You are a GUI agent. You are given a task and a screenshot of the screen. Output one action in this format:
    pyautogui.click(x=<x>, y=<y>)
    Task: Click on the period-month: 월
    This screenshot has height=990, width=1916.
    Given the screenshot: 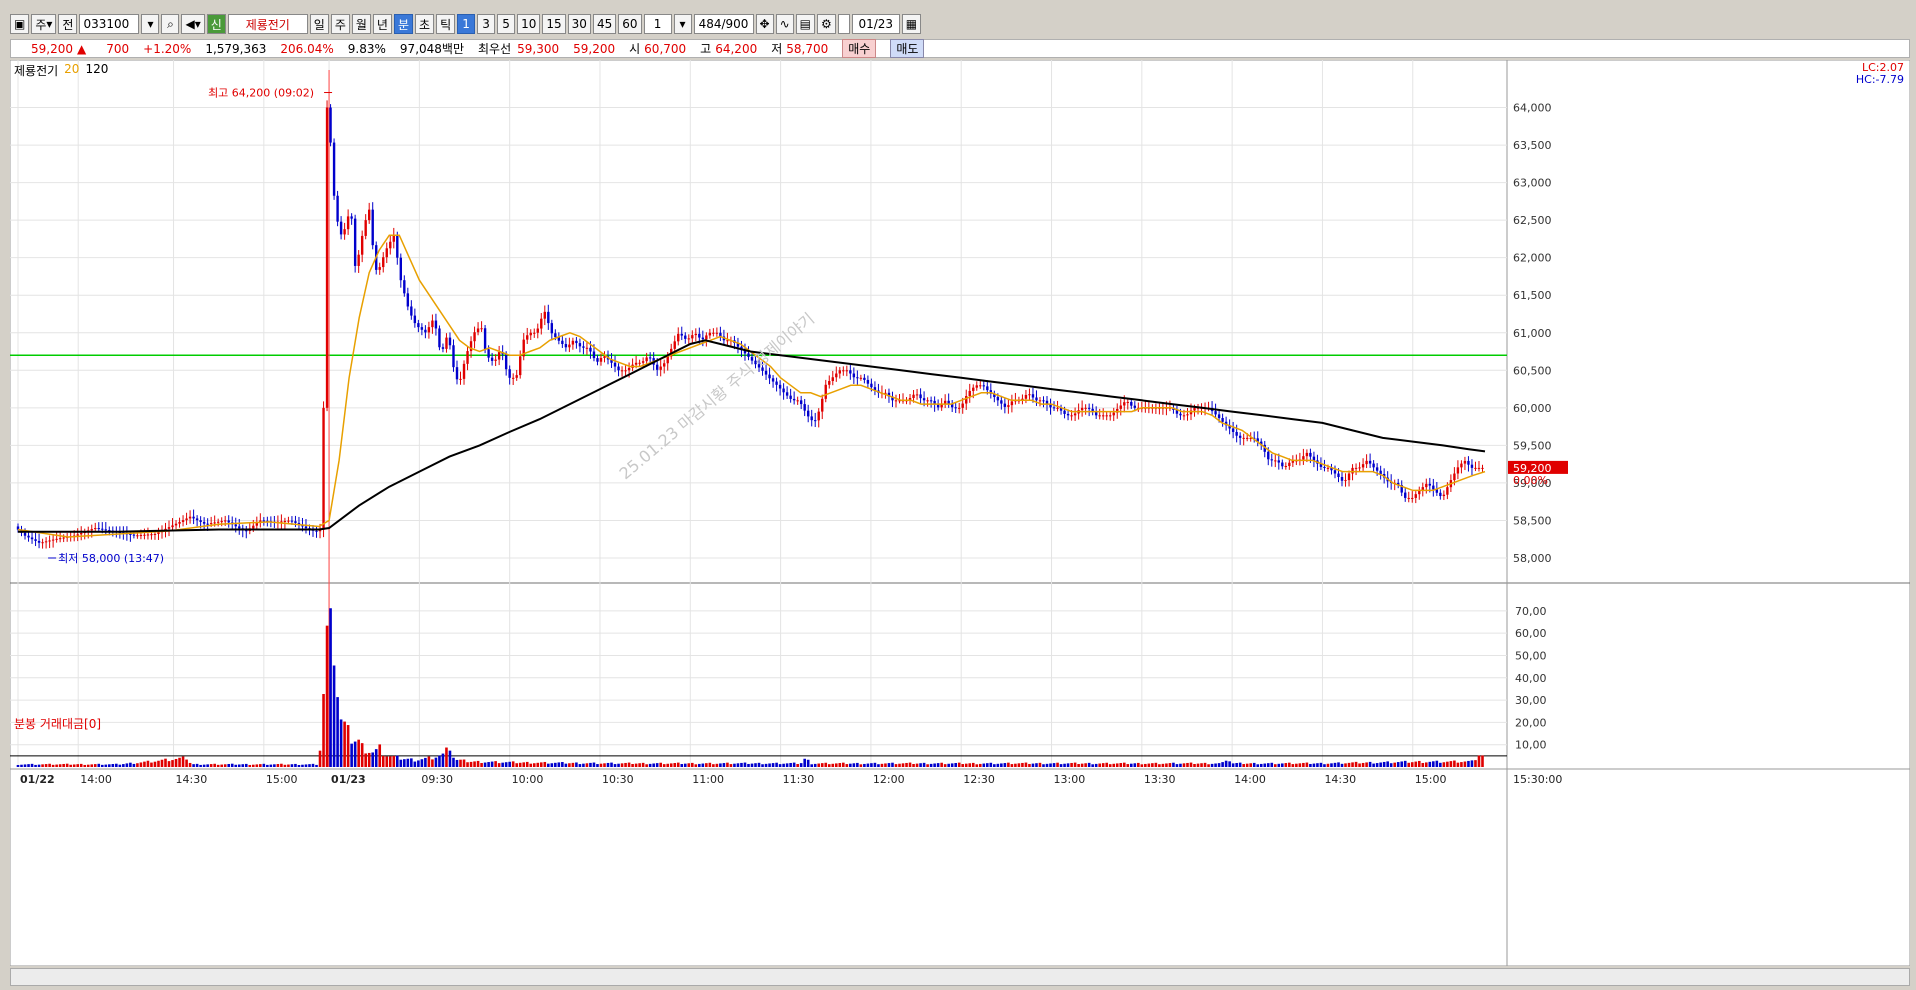 What is the action you would take?
    pyautogui.click(x=361, y=24)
    